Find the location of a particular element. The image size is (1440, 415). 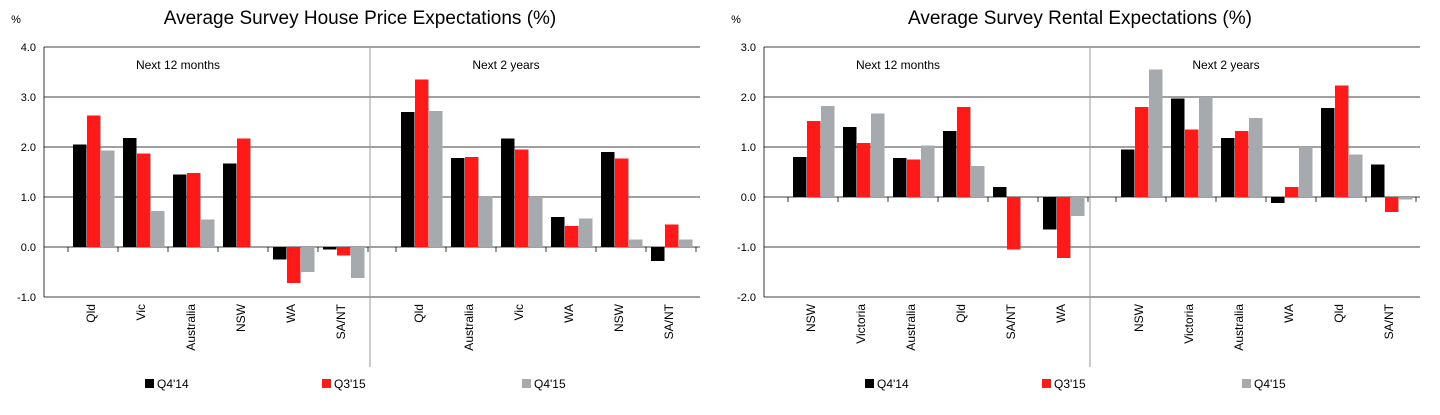

y-tick-label: 3.0 is located at coordinates (748, 48).